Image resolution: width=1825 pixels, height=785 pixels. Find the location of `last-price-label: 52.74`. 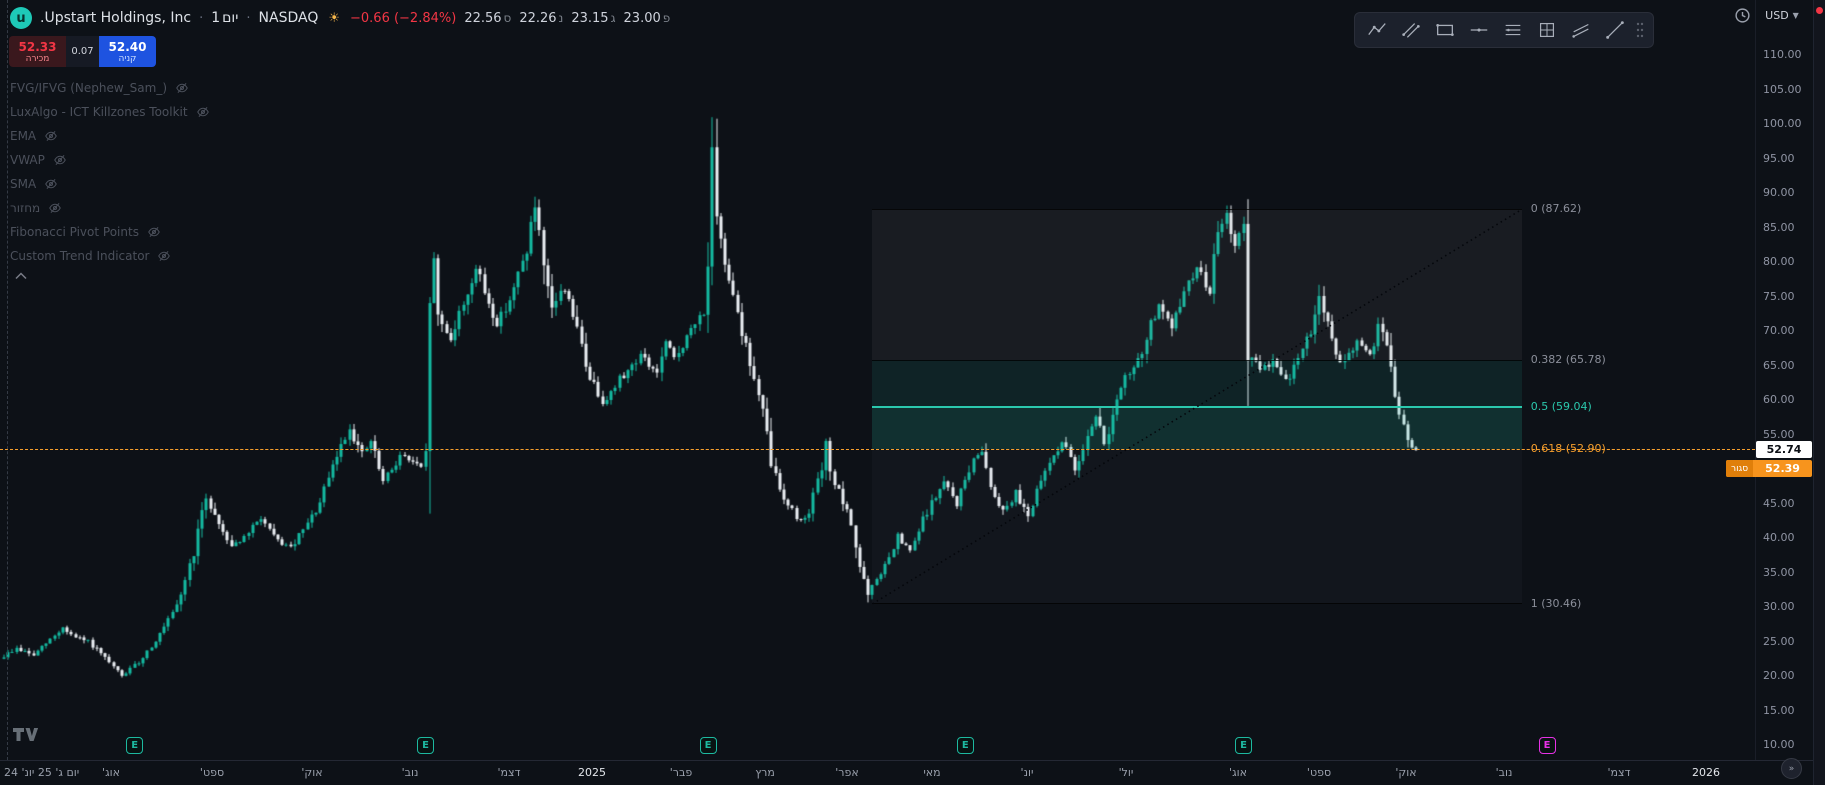

last-price-label: 52.74 is located at coordinates (1784, 449).